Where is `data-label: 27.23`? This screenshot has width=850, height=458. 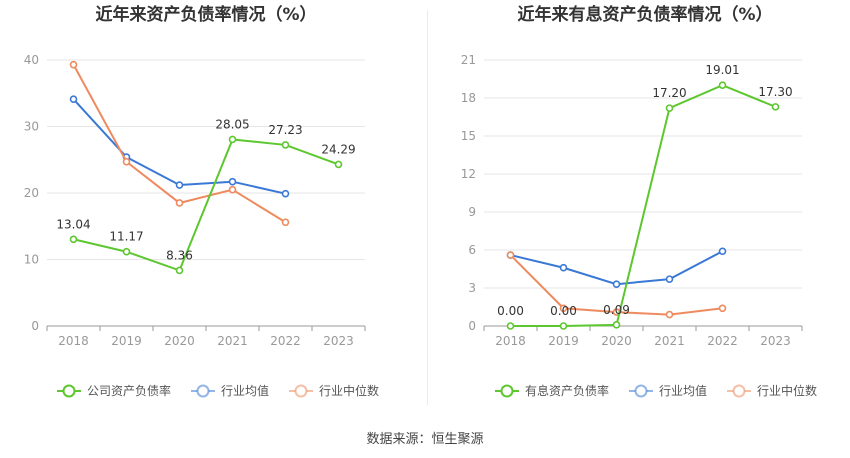 data-label: 27.23 is located at coordinates (285, 130).